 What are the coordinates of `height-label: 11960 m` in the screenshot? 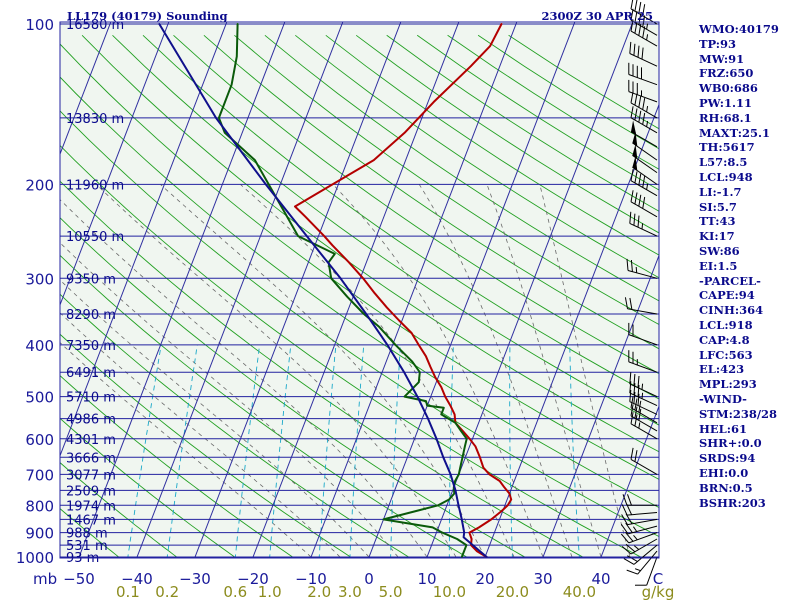 It's located at (95, 185).